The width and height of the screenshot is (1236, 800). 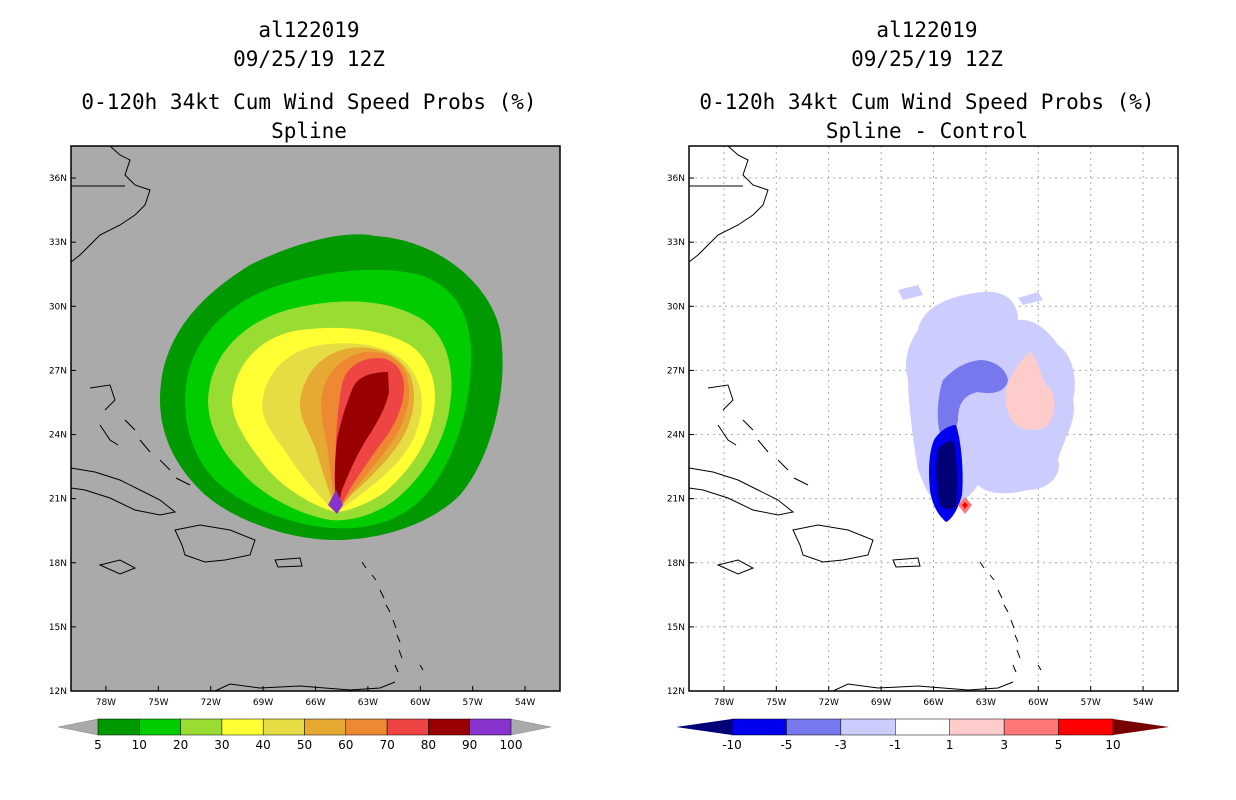 What do you see at coordinates (58, 500) in the screenshot?
I see `lat-tick-label: 21N` at bounding box center [58, 500].